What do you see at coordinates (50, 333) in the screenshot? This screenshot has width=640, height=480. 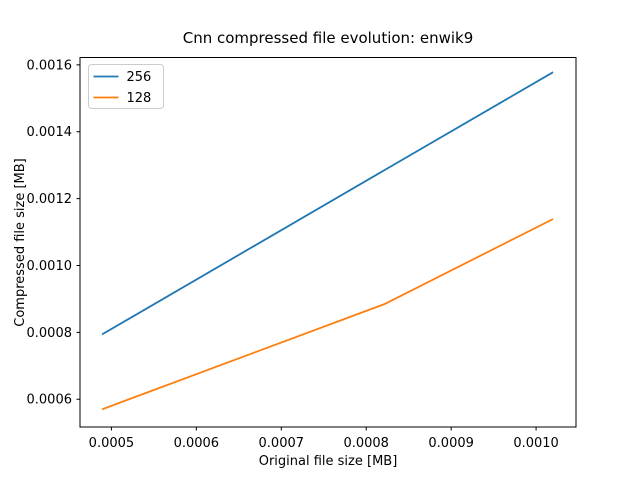 I see `y-tick-label: 0.0008` at bounding box center [50, 333].